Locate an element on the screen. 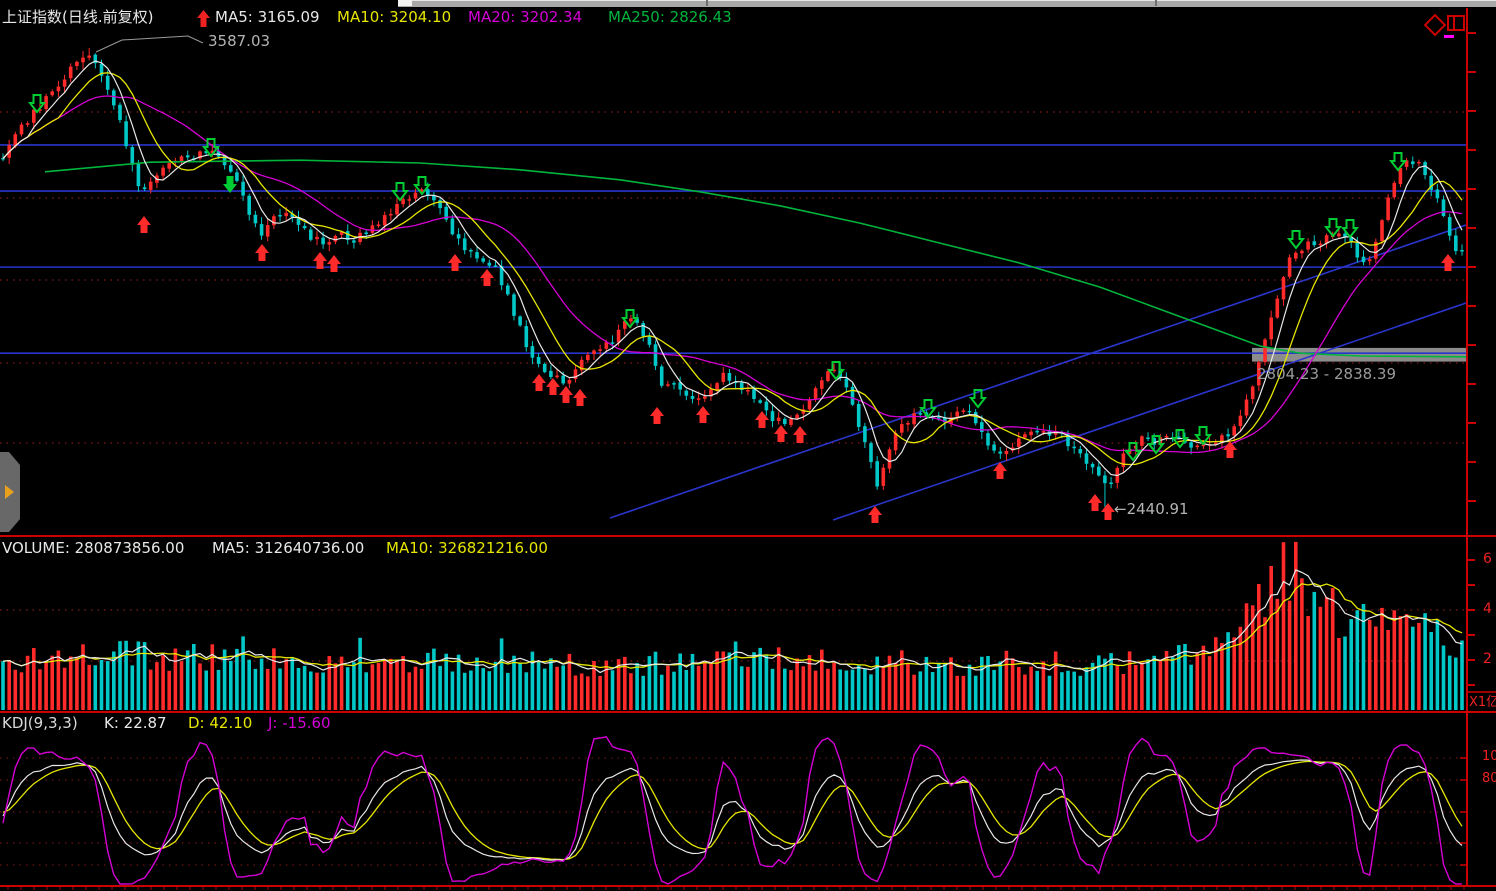 This screenshot has height=891, width=1496. low-price-annotation: ←2440.91 is located at coordinates (1151, 509).